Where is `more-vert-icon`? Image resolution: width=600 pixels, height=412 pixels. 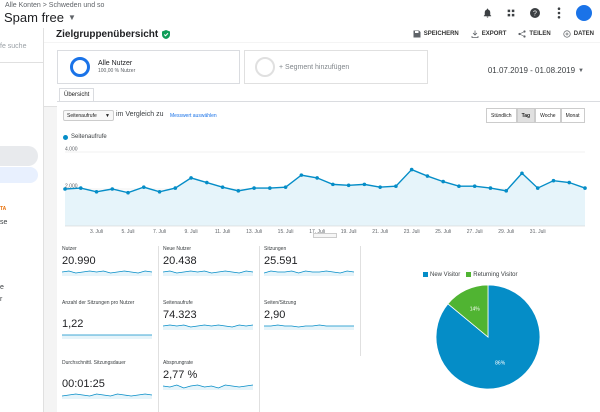 more-vert-icon is located at coordinates (559, 13).